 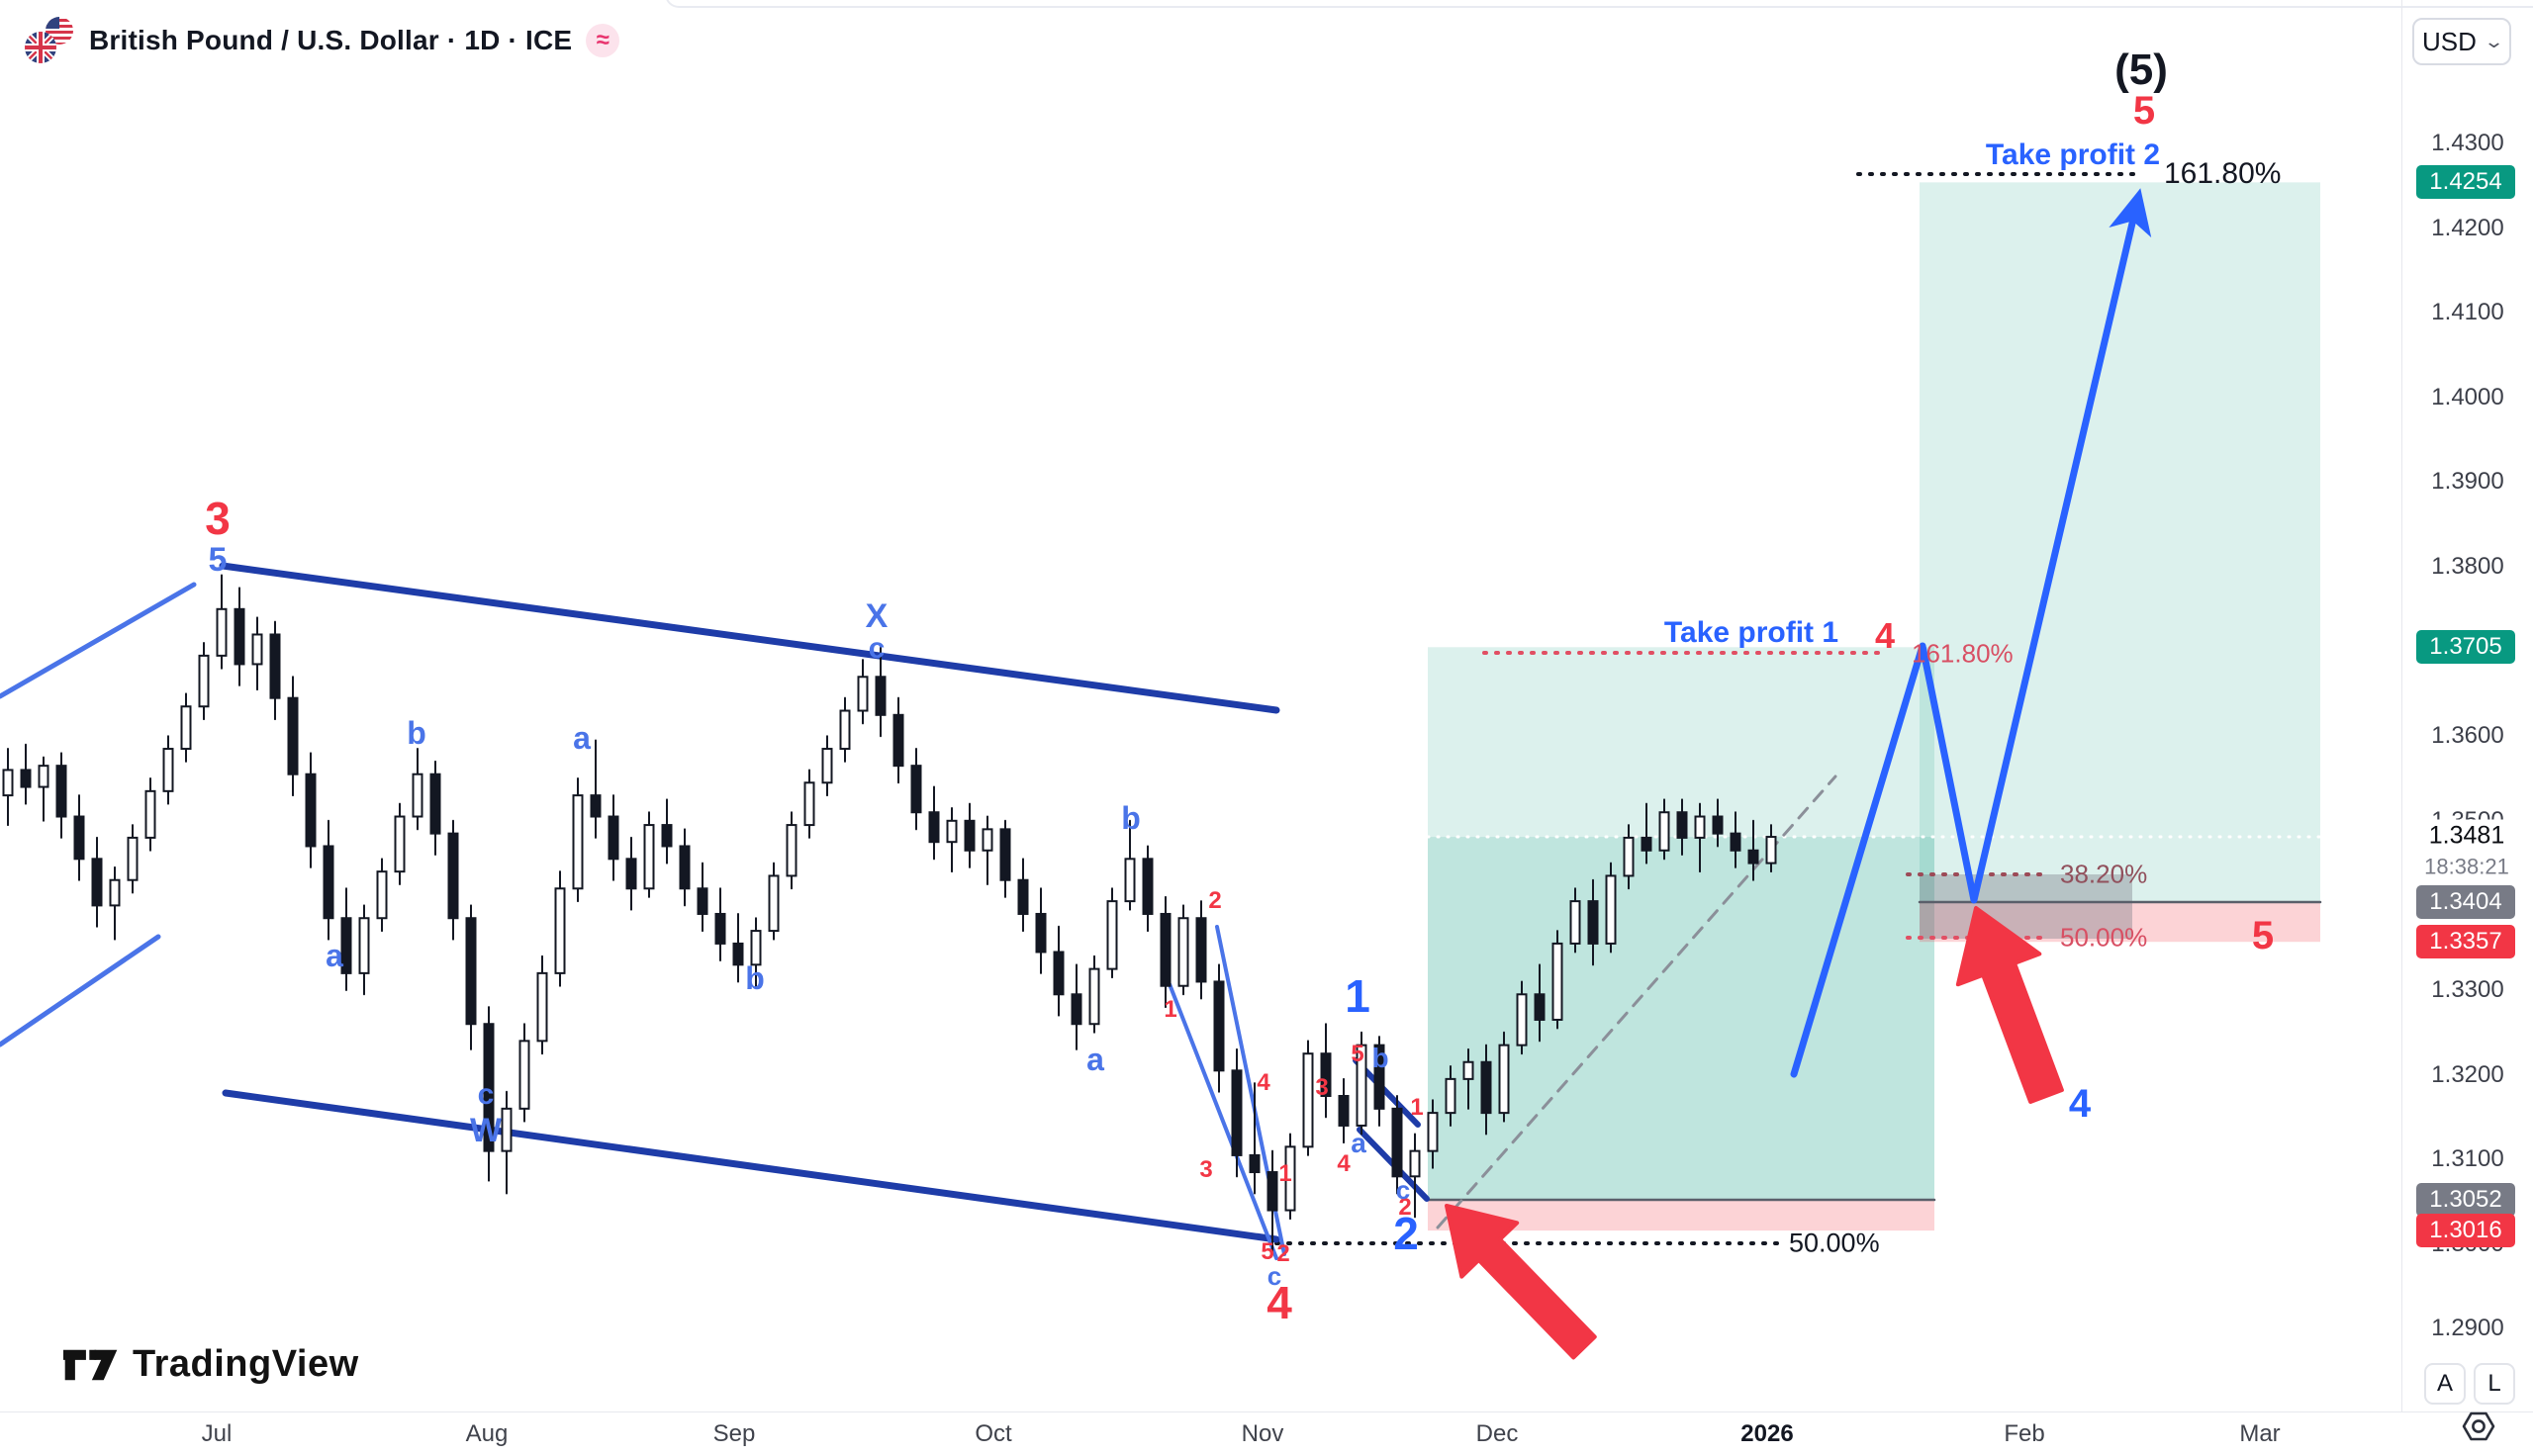 I want to click on long-position-1-profit-zone-lower, so click(x=1681, y=1019).